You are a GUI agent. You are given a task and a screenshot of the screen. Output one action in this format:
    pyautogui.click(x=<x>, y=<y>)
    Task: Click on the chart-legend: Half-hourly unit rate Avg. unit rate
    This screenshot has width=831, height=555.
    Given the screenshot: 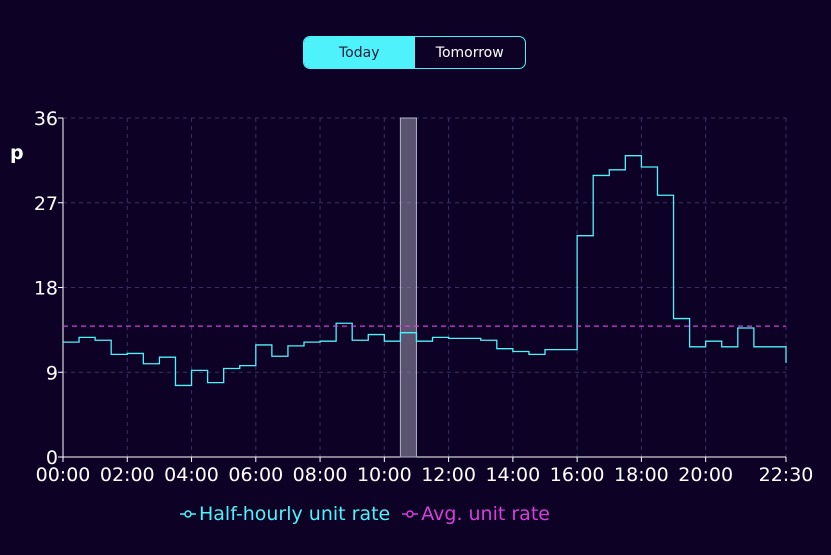 What is the action you would take?
    pyautogui.click(x=365, y=514)
    